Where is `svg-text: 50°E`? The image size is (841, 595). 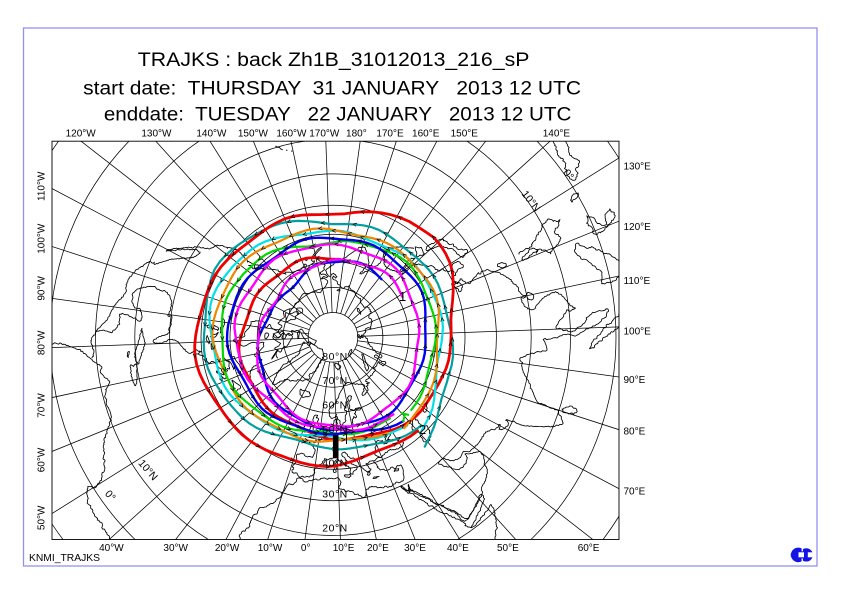
svg-text: 50°E is located at coordinates (508, 548).